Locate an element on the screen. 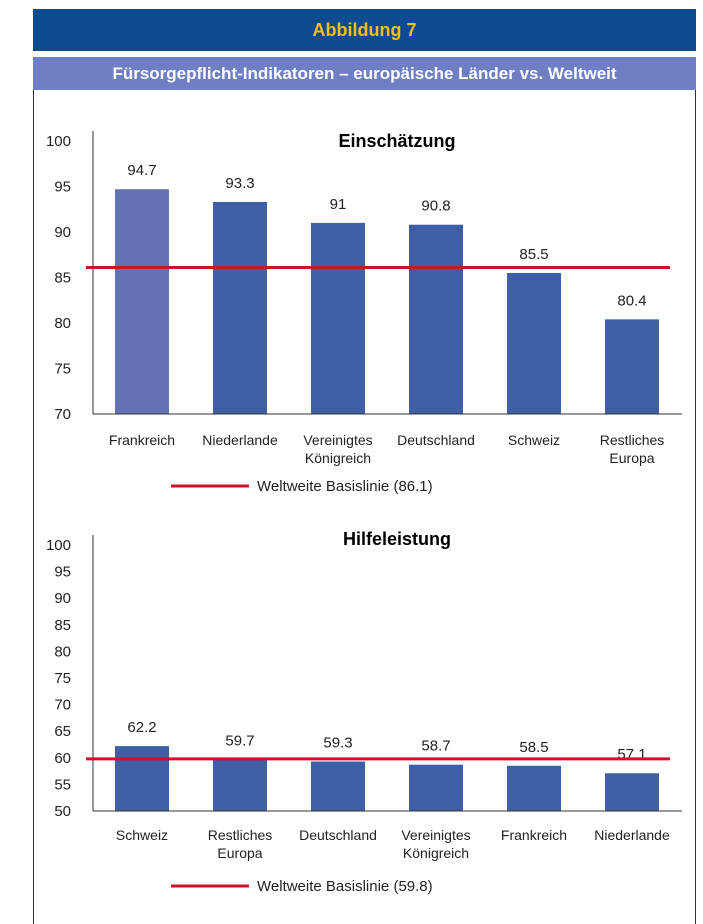 Image resolution: width=703 pixels, height=924 pixels. data-label: 58.5 is located at coordinates (533, 747).